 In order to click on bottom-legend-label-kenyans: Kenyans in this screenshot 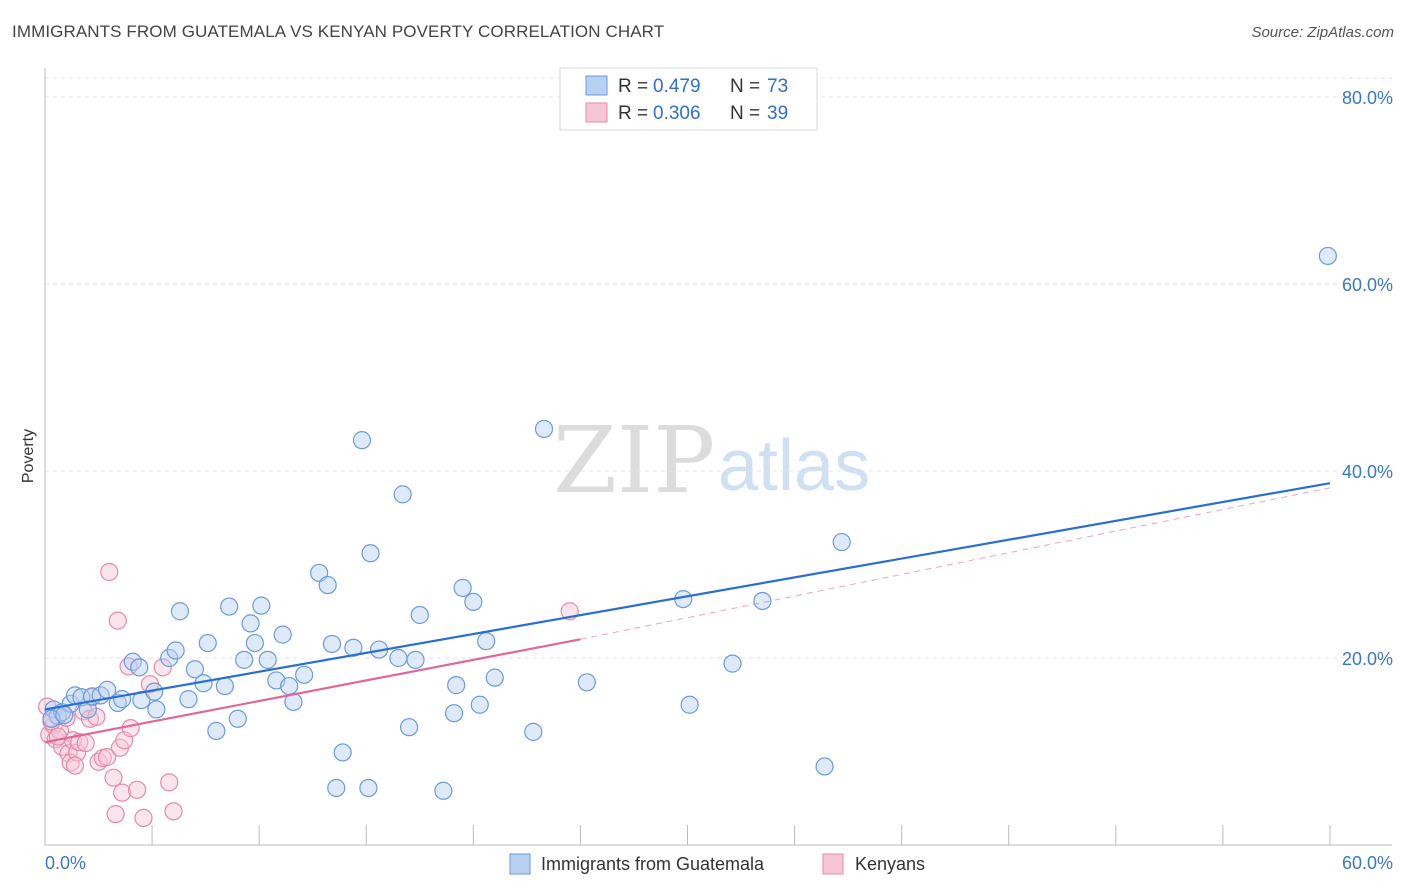, I will do `click(890, 864)`.